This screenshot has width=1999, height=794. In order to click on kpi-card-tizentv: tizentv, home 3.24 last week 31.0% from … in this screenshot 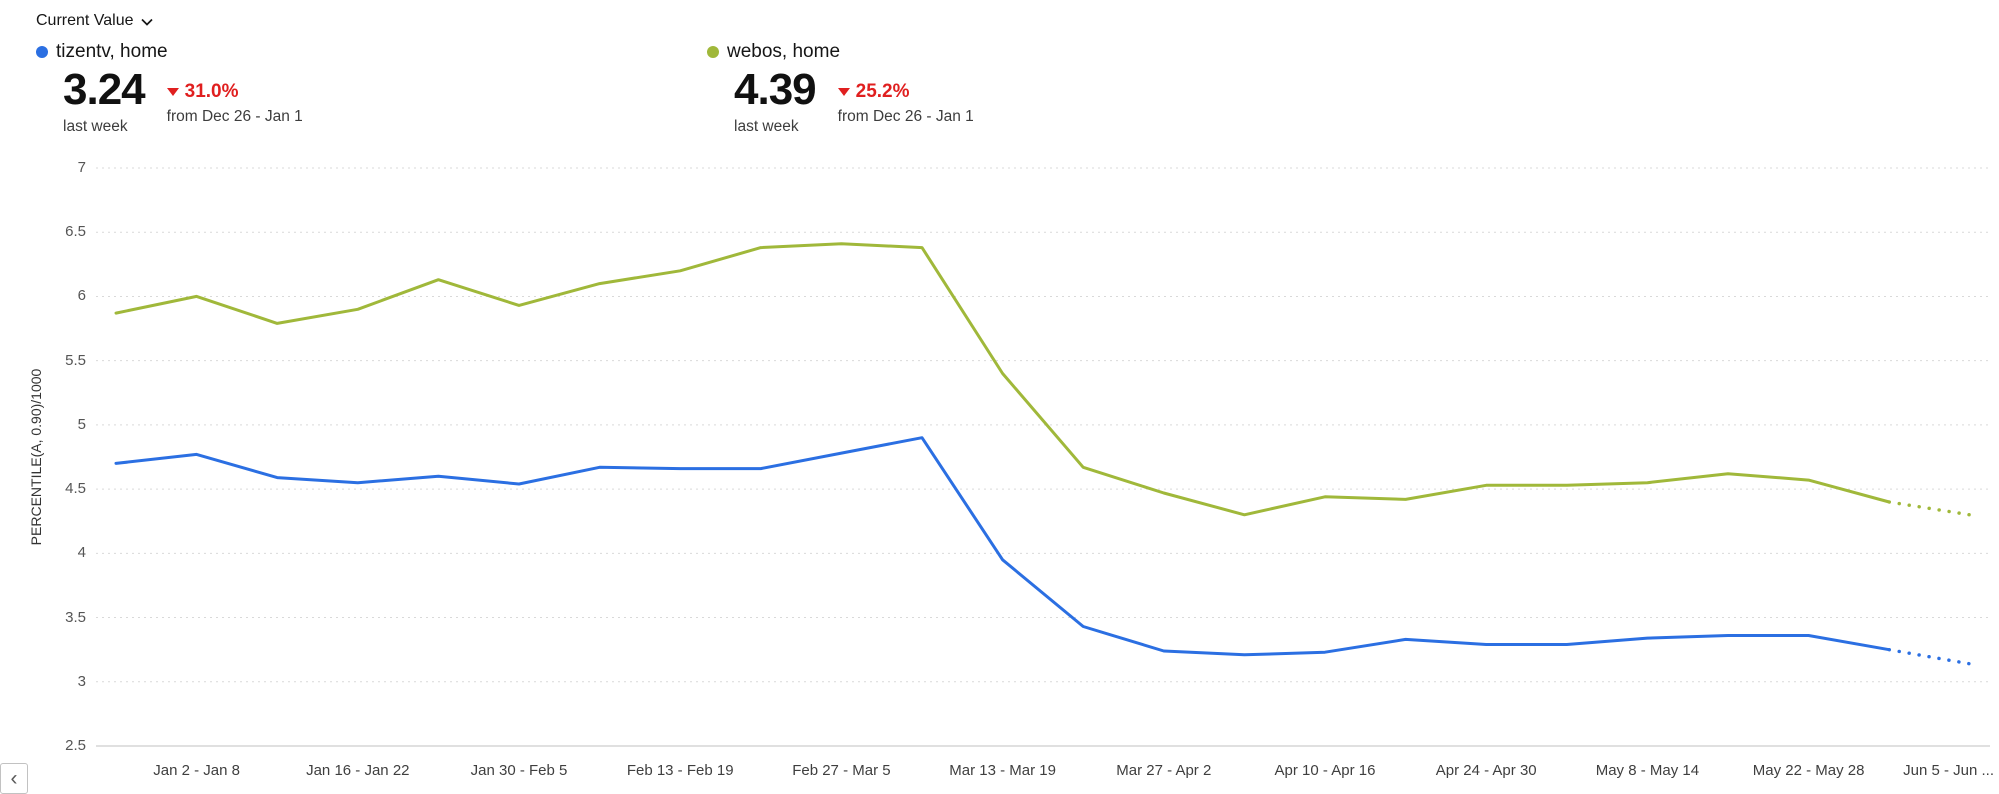, I will do `click(169, 88)`.